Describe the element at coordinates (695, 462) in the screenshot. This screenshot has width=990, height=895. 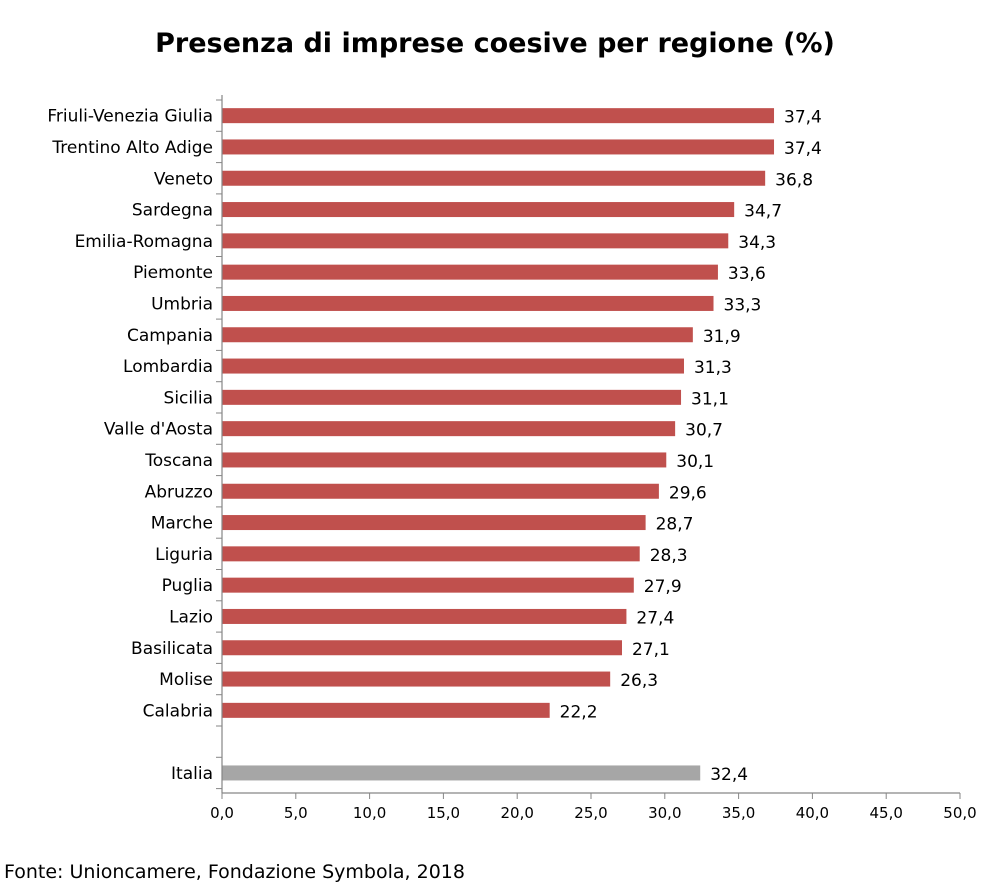
I see `value-label: 30,1` at that location.